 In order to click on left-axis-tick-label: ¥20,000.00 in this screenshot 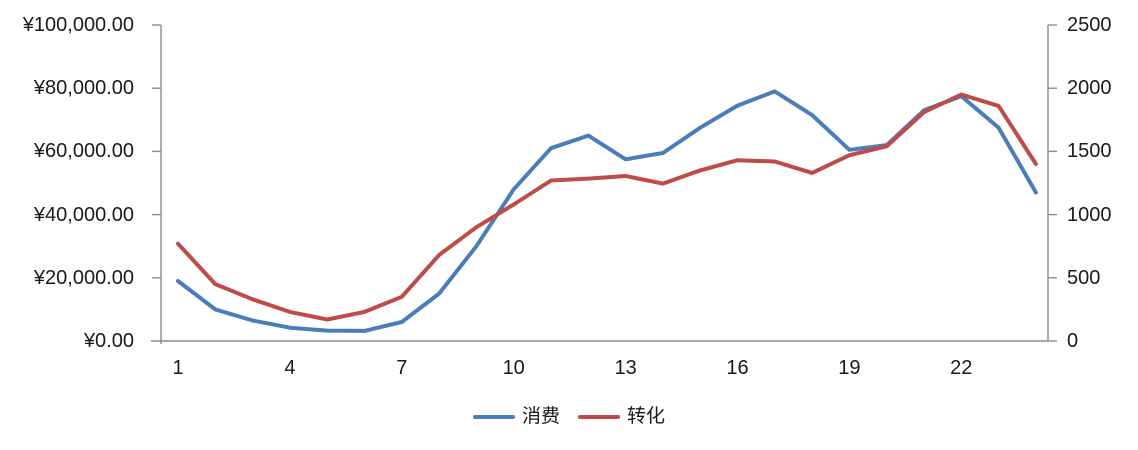, I will do `click(83, 277)`.